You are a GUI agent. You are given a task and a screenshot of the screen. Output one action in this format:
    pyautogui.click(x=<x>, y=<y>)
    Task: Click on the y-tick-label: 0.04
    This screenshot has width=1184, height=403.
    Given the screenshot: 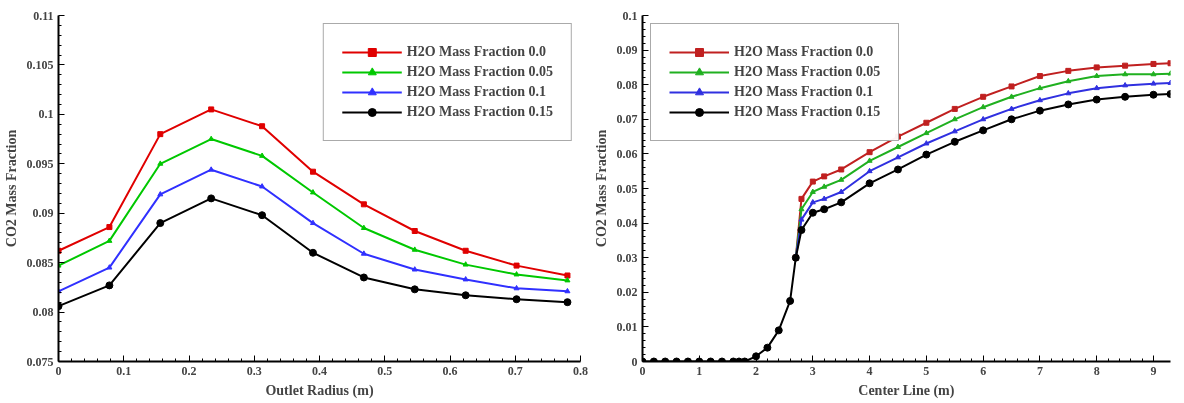 What is the action you would take?
    pyautogui.click(x=627, y=223)
    